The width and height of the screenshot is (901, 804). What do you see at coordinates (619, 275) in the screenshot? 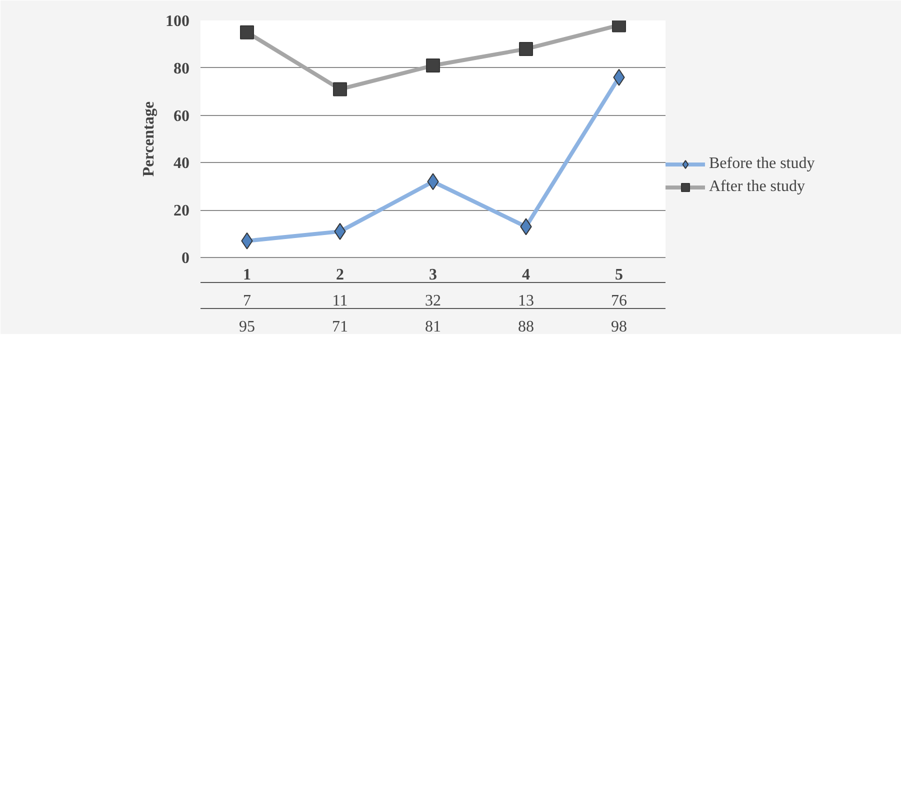
I see `x-tick-label: 5` at bounding box center [619, 275].